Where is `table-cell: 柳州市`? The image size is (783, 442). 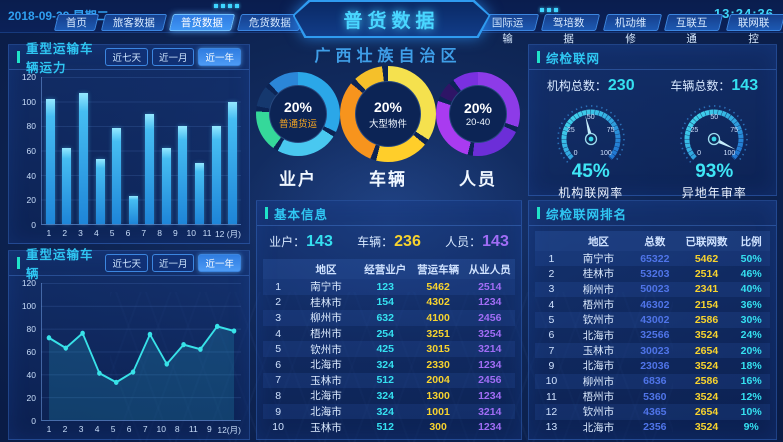 table-cell: 柳州市 is located at coordinates (326, 318).